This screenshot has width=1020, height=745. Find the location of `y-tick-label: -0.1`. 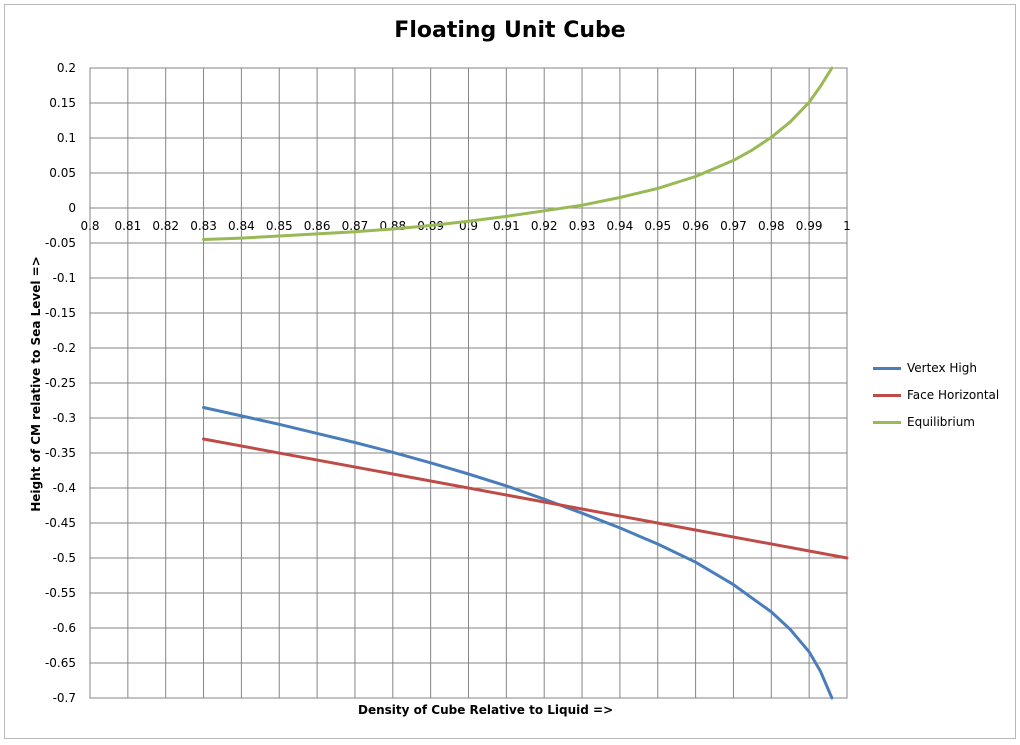

y-tick-label: -0.1 is located at coordinates (64, 278).